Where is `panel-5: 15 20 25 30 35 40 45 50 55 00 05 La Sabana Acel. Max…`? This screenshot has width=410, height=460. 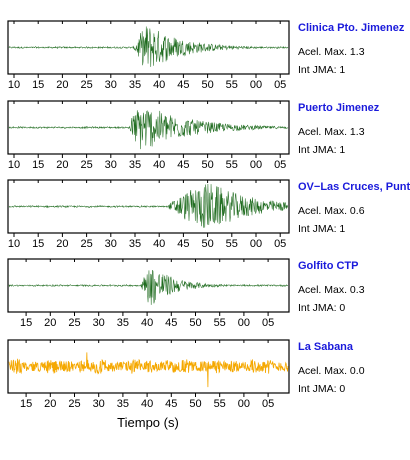
panel-5: 15 20 25 30 35 40 45 50 55 00 05 La Sabana Acel. Max… is located at coordinates (186, 374).